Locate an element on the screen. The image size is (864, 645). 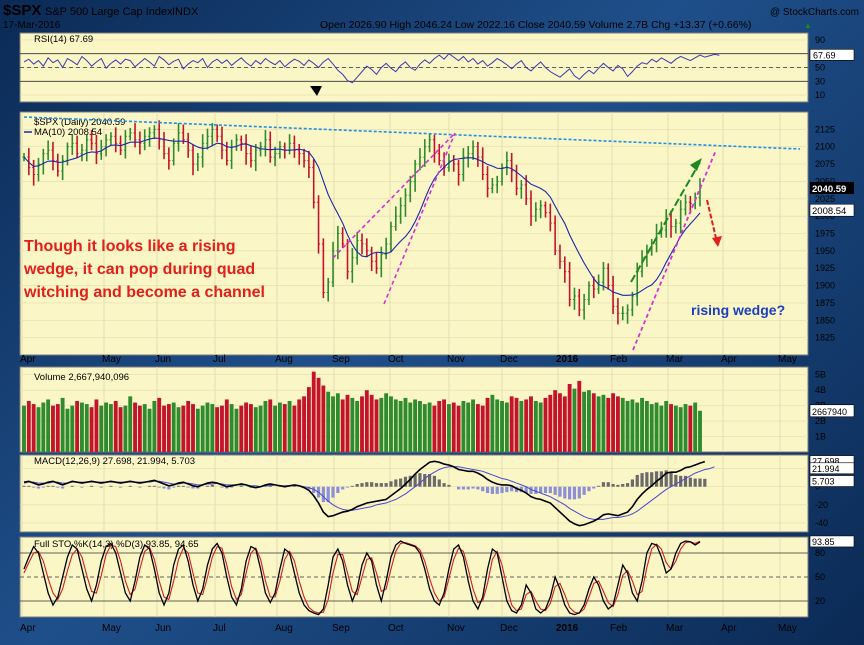
price-tick-label: 1975 is located at coordinates (825, 234).